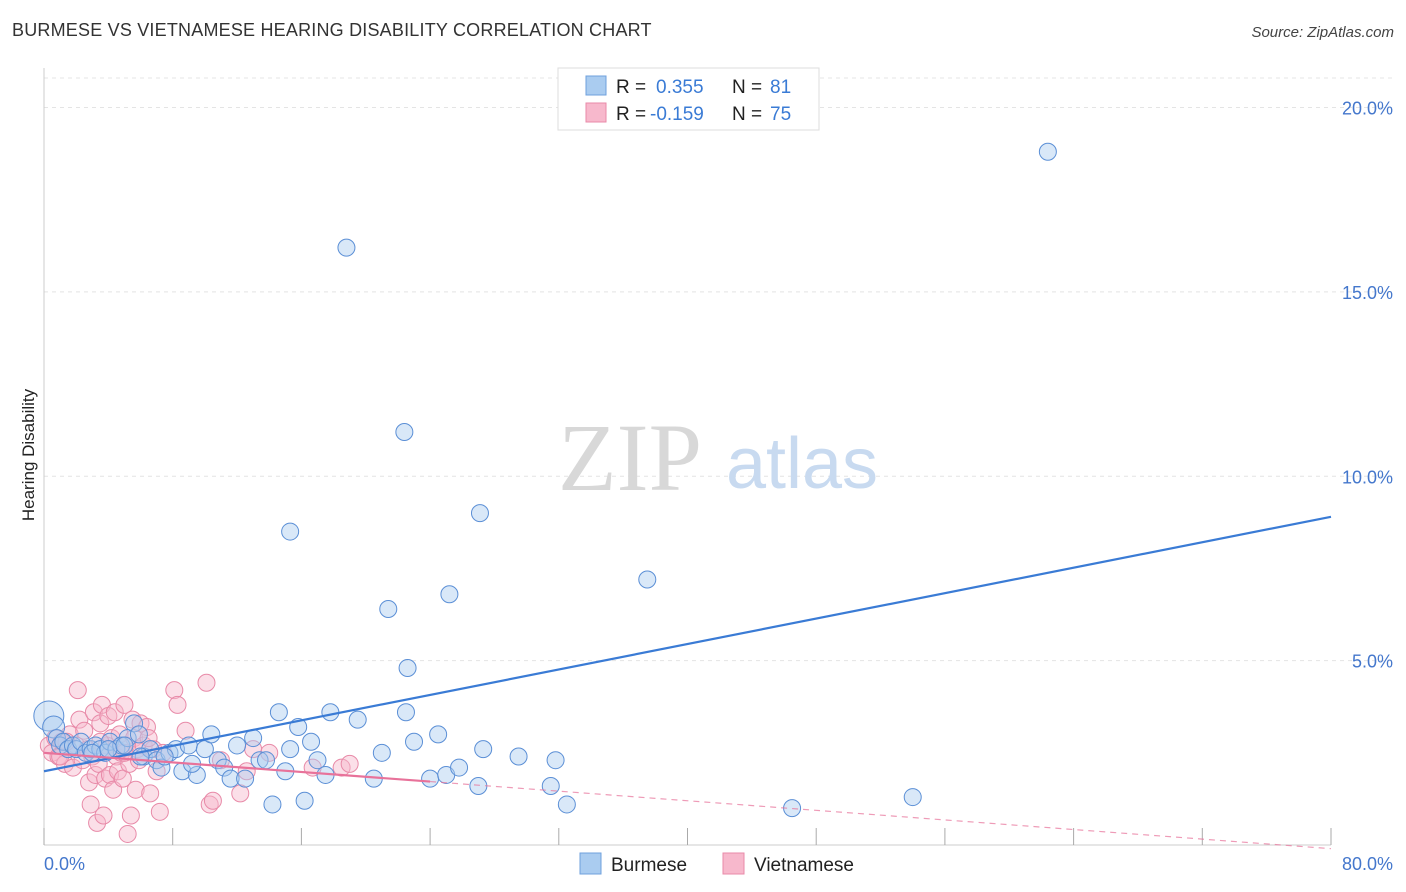 This screenshot has height=892, width=1406. Describe the element at coordinates (631, 114) in the screenshot. I see `legend-r-label-vietnamese: R =` at that location.